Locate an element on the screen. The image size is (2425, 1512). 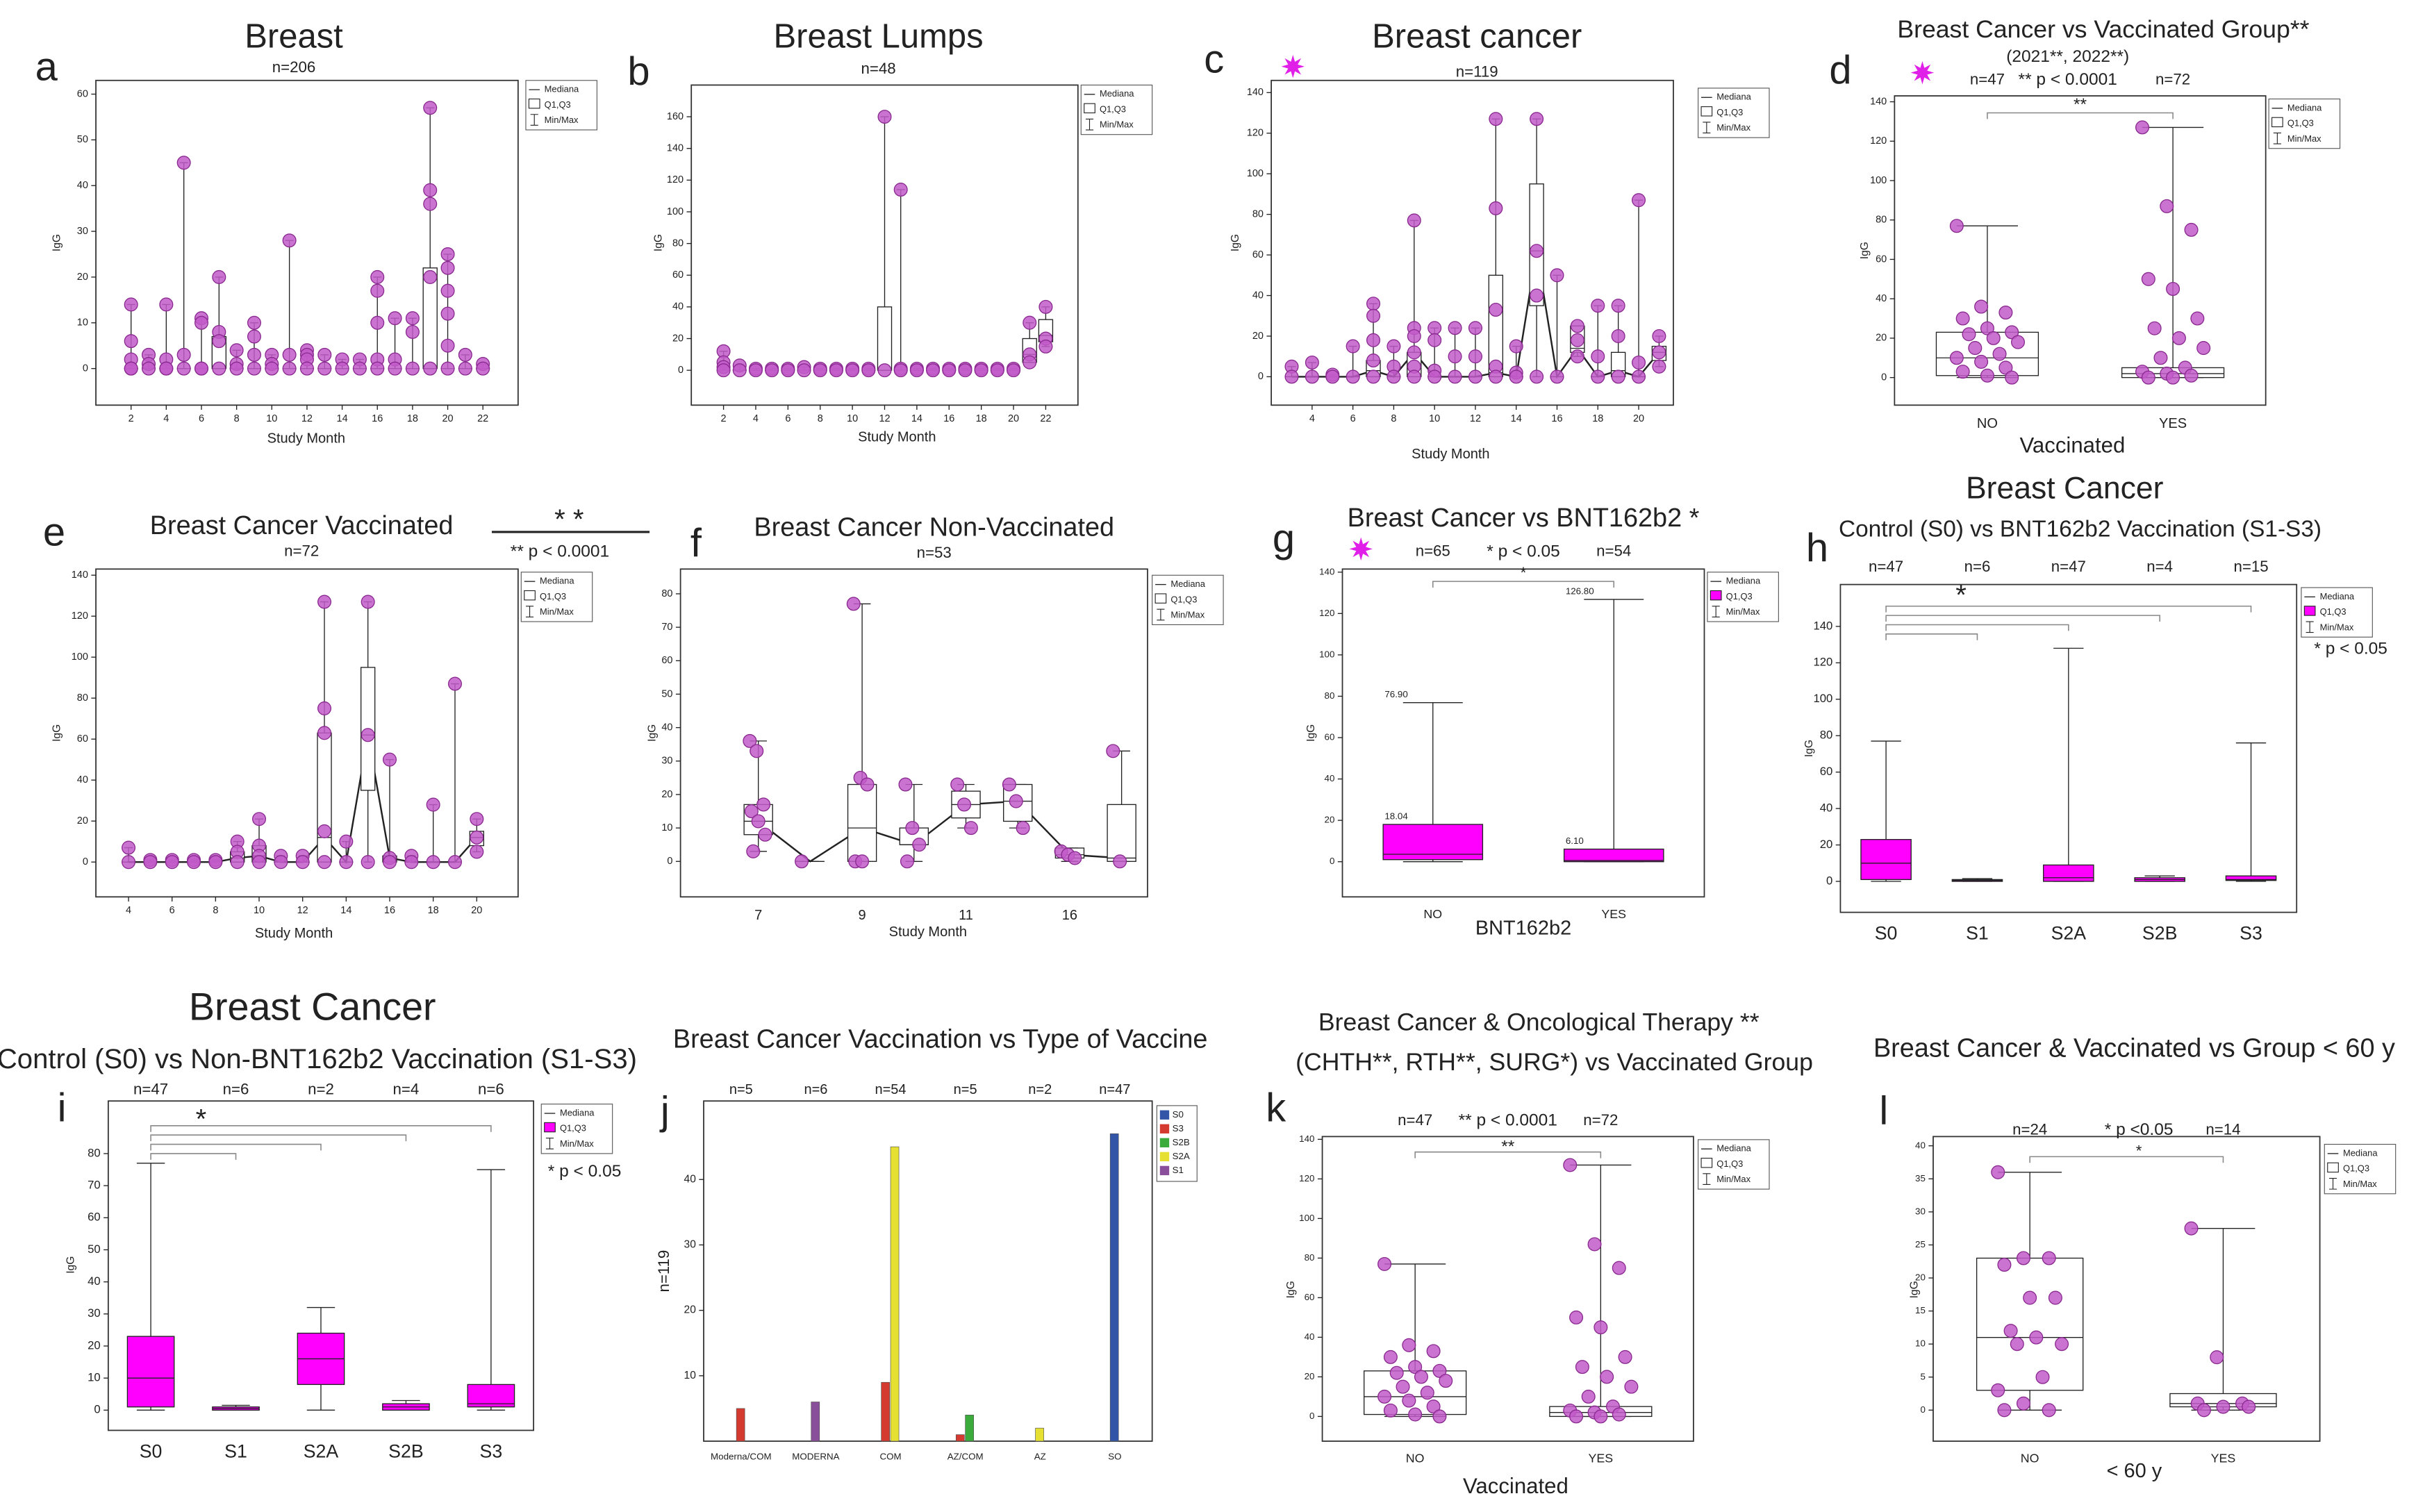
legend-label: Q1,Q3 is located at coordinates (2333, 612).